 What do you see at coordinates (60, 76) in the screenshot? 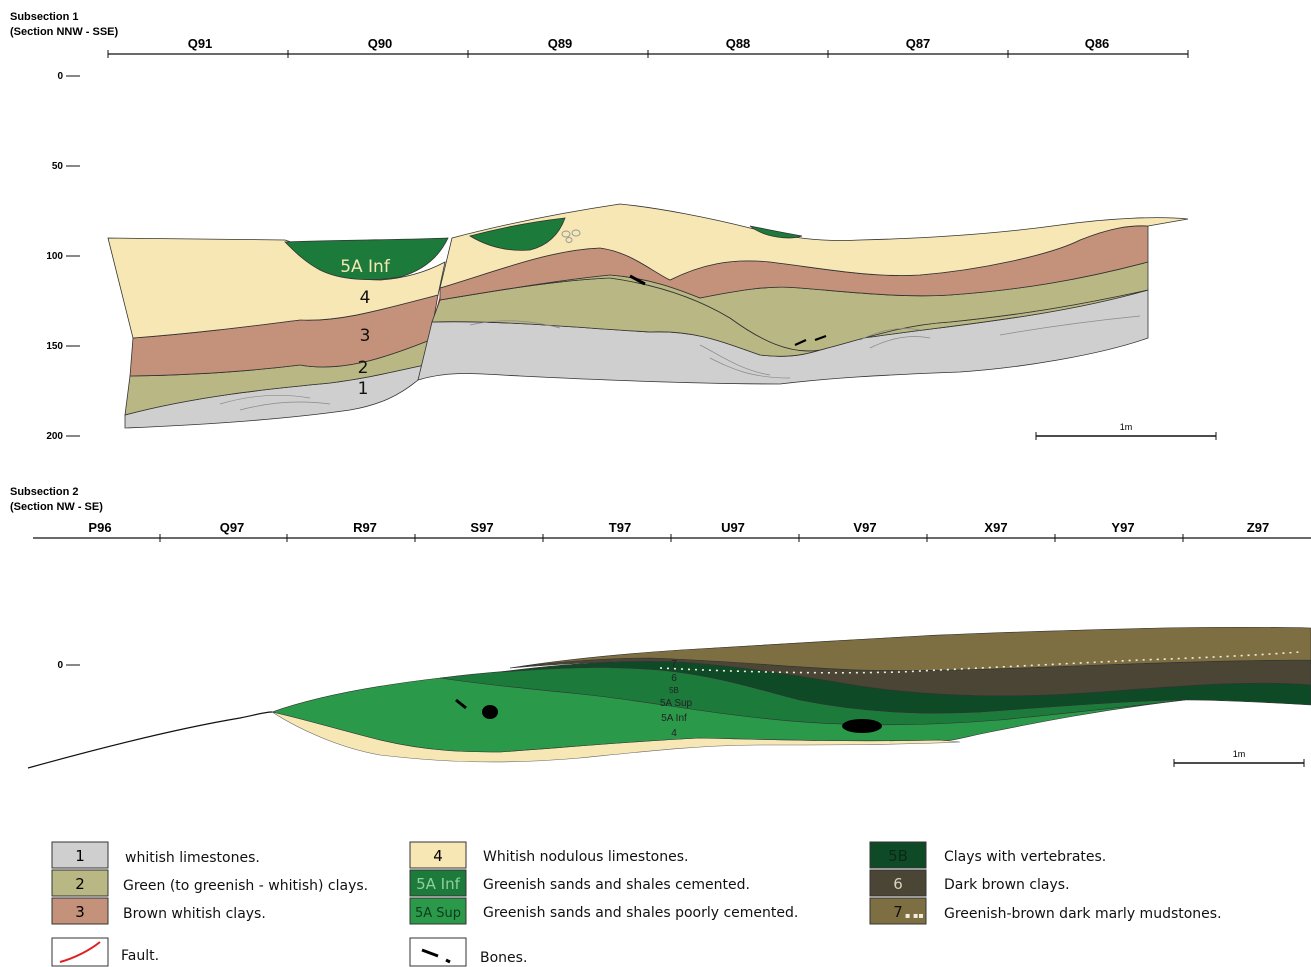
I see `s1-depth-tick-0: 0` at bounding box center [60, 76].